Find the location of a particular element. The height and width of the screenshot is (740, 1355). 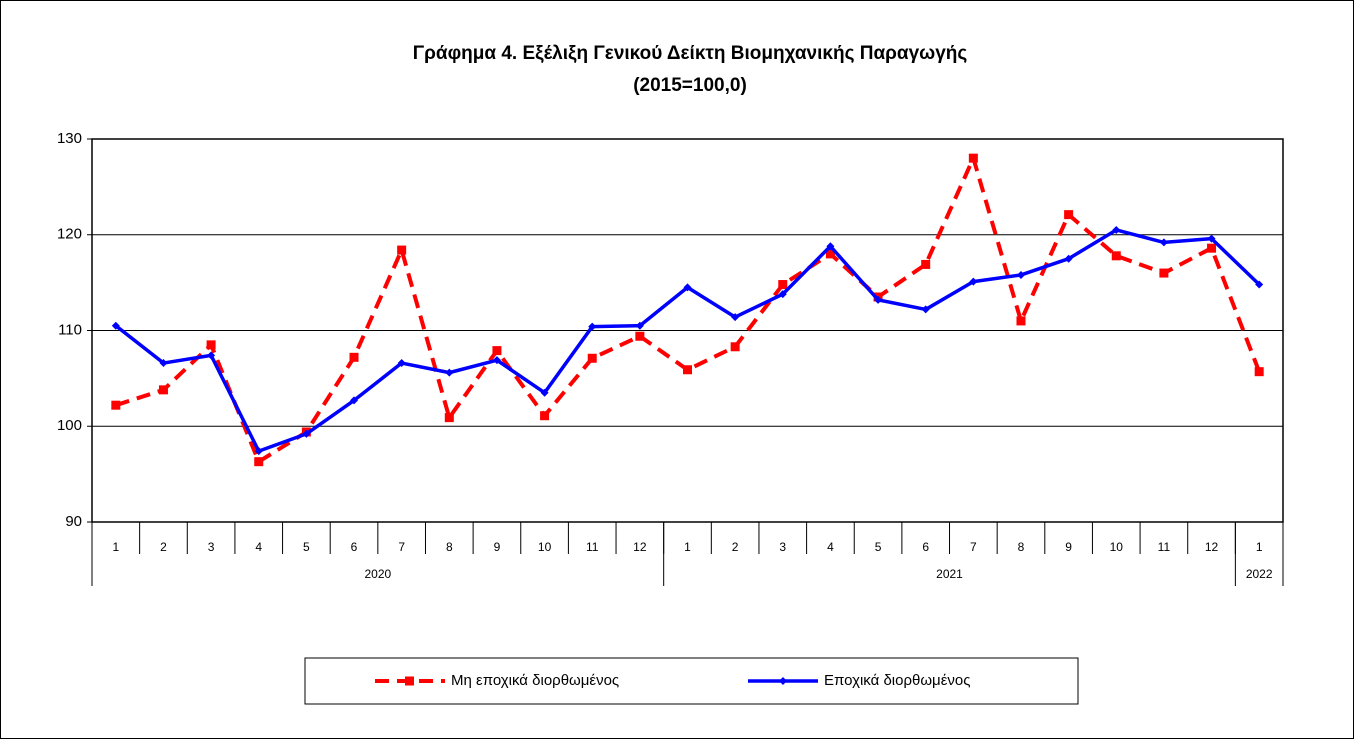

y-tick-label: 120 is located at coordinates (69, 234).